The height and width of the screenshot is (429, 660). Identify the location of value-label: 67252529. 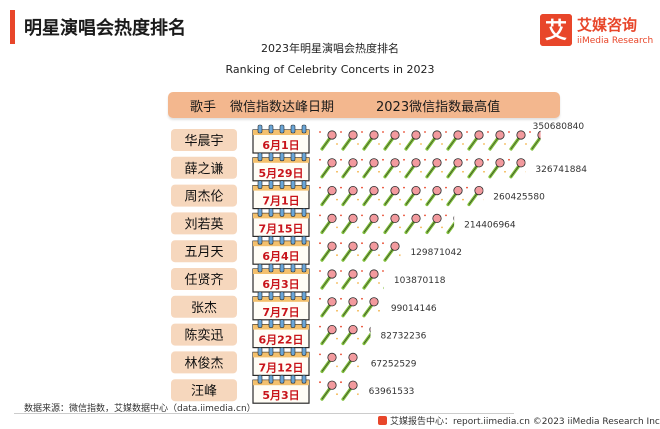
(394, 364).